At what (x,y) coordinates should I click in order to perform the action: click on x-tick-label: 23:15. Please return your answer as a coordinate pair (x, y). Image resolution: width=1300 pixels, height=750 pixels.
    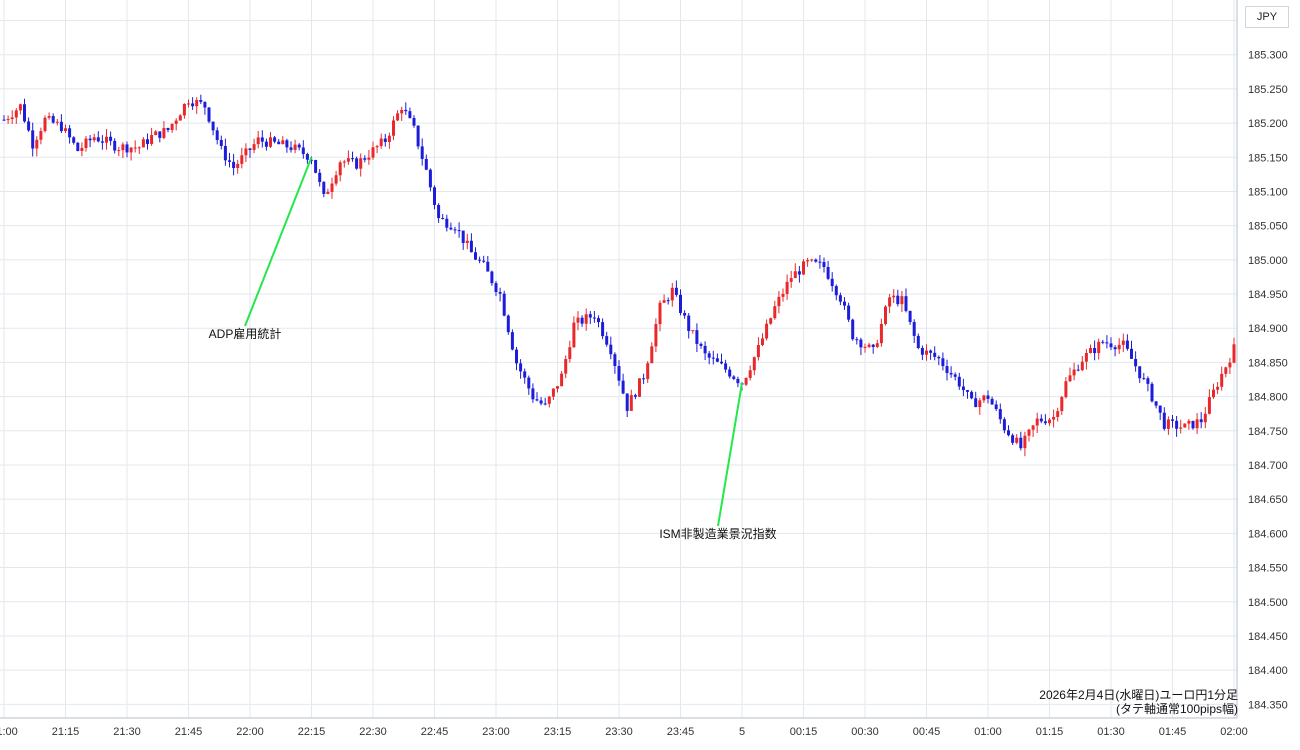
    Looking at the image, I should click on (558, 732).